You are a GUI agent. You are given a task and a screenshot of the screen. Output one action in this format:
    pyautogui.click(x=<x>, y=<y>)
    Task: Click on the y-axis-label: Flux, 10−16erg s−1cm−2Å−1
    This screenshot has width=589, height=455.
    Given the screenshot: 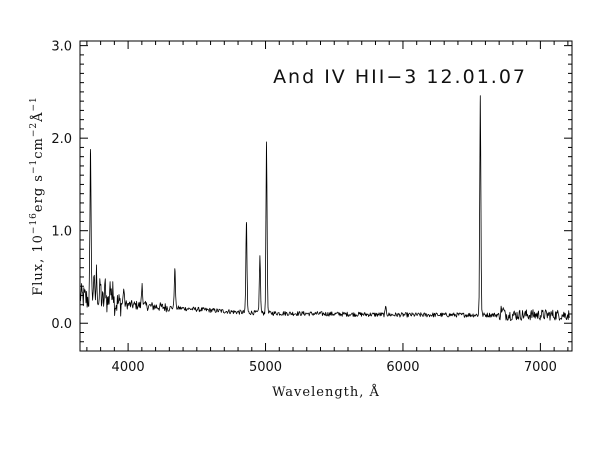 What is the action you would take?
    pyautogui.click(x=37, y=196)
    